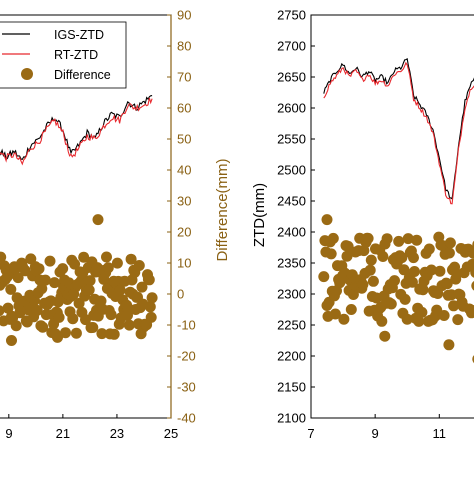 The image size is (474, 479). Describe the element at coordinates (184, 15) in the screenshot. I see `y-tick-label: 90` at that location.